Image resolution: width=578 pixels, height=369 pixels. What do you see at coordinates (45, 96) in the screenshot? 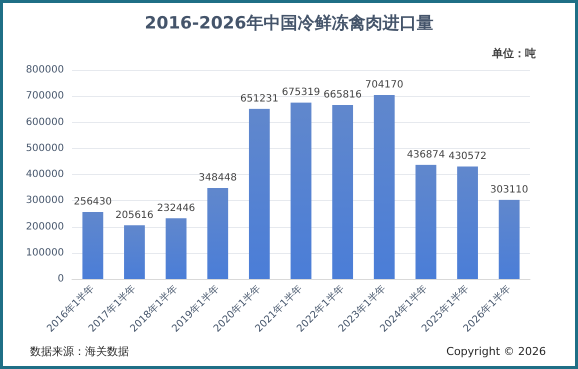
I see `y-tick-label: 700000` at bounding box center [45, 96].